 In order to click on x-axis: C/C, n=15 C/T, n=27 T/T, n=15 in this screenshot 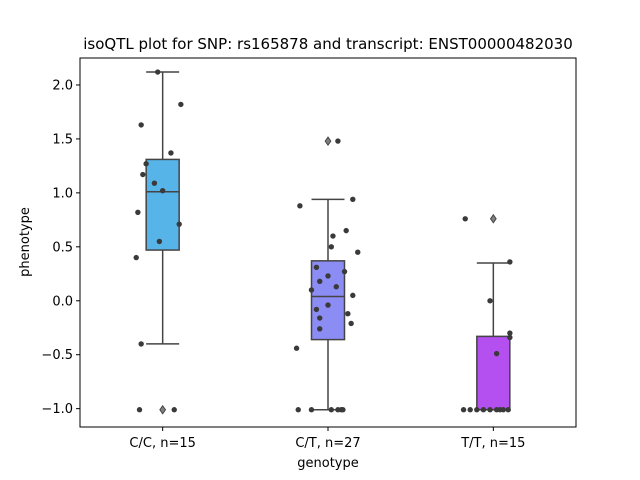, I will do `click(327, 439)`.